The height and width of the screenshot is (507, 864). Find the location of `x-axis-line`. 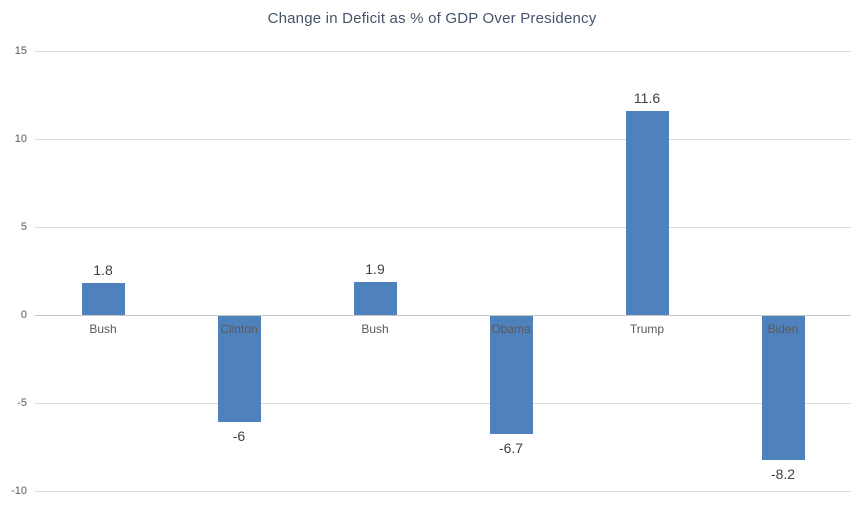

x-axis-line is located at coordinates (443, 315).